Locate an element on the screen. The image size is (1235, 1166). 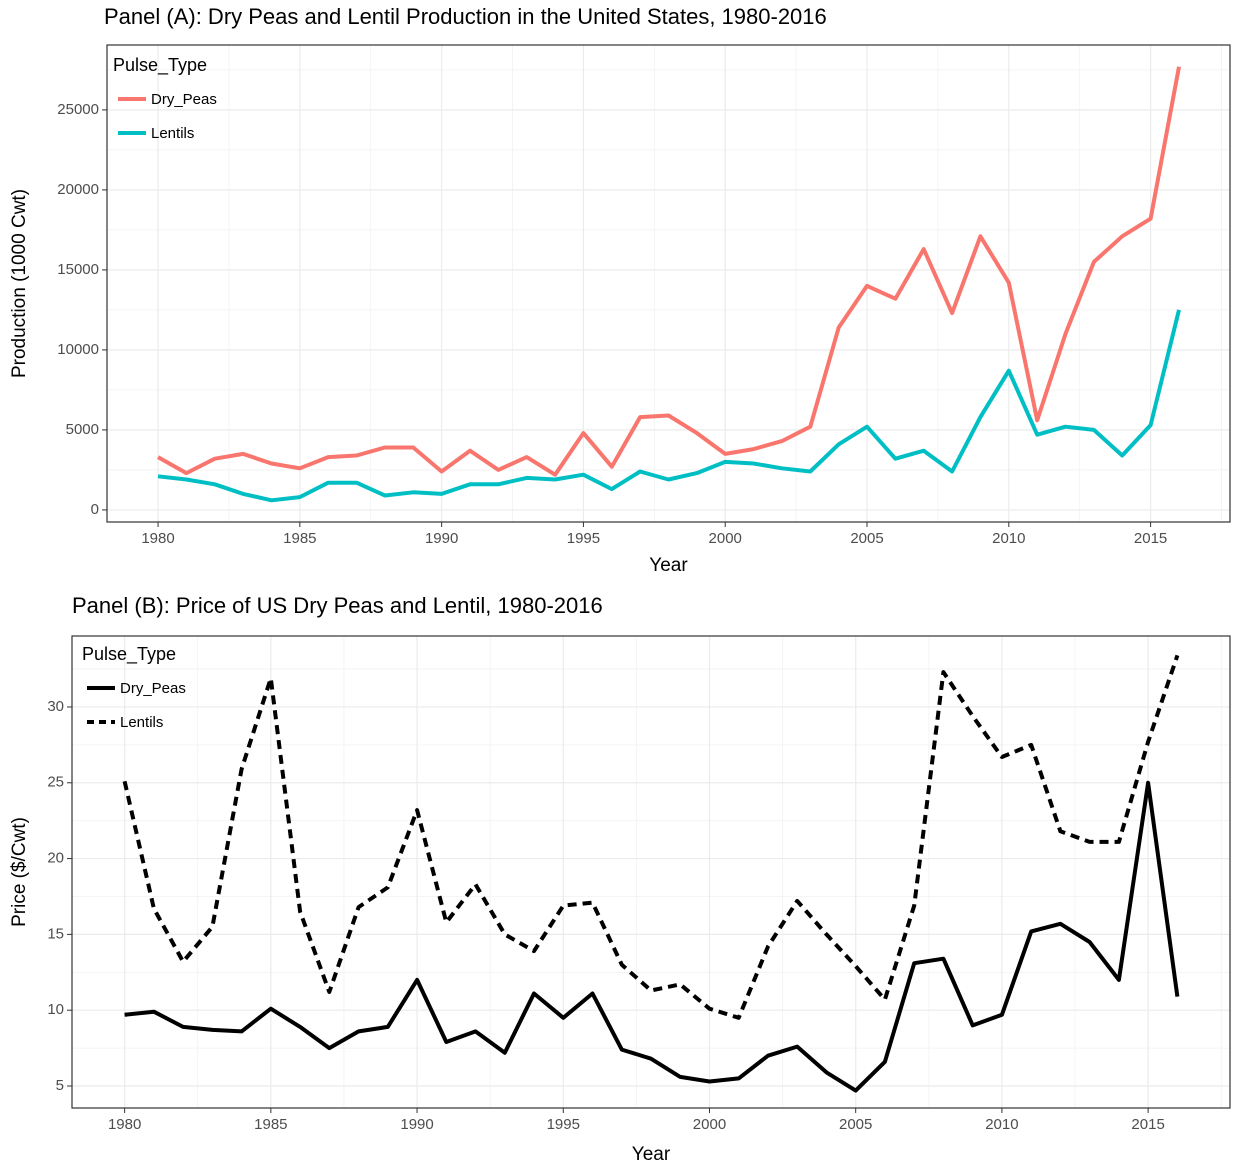
y-tick-label: 5 is located at coordinates (60, 1085).